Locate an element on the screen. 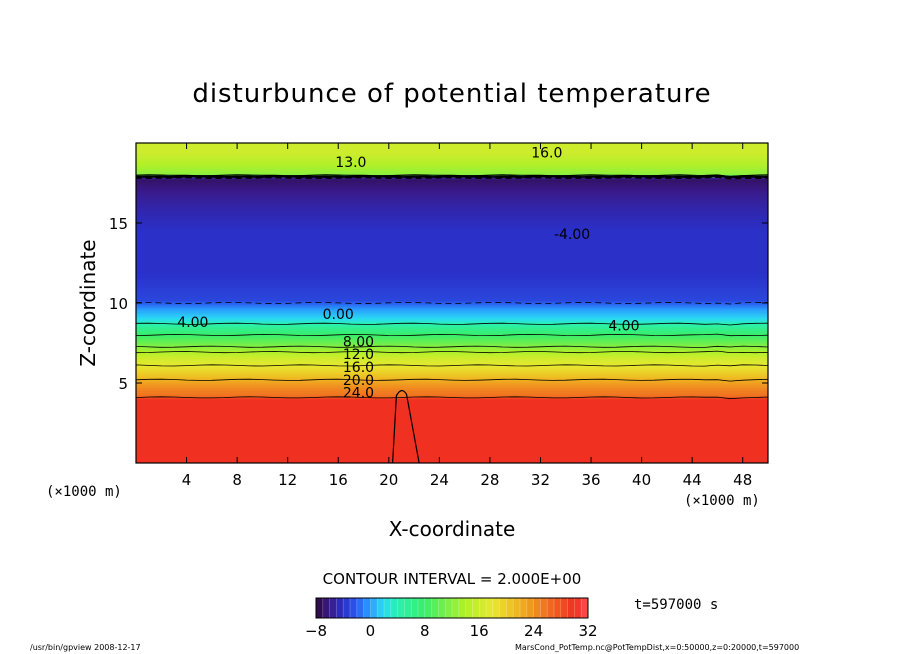  x-tick-label: 24 is located at coordinates (439, 480).